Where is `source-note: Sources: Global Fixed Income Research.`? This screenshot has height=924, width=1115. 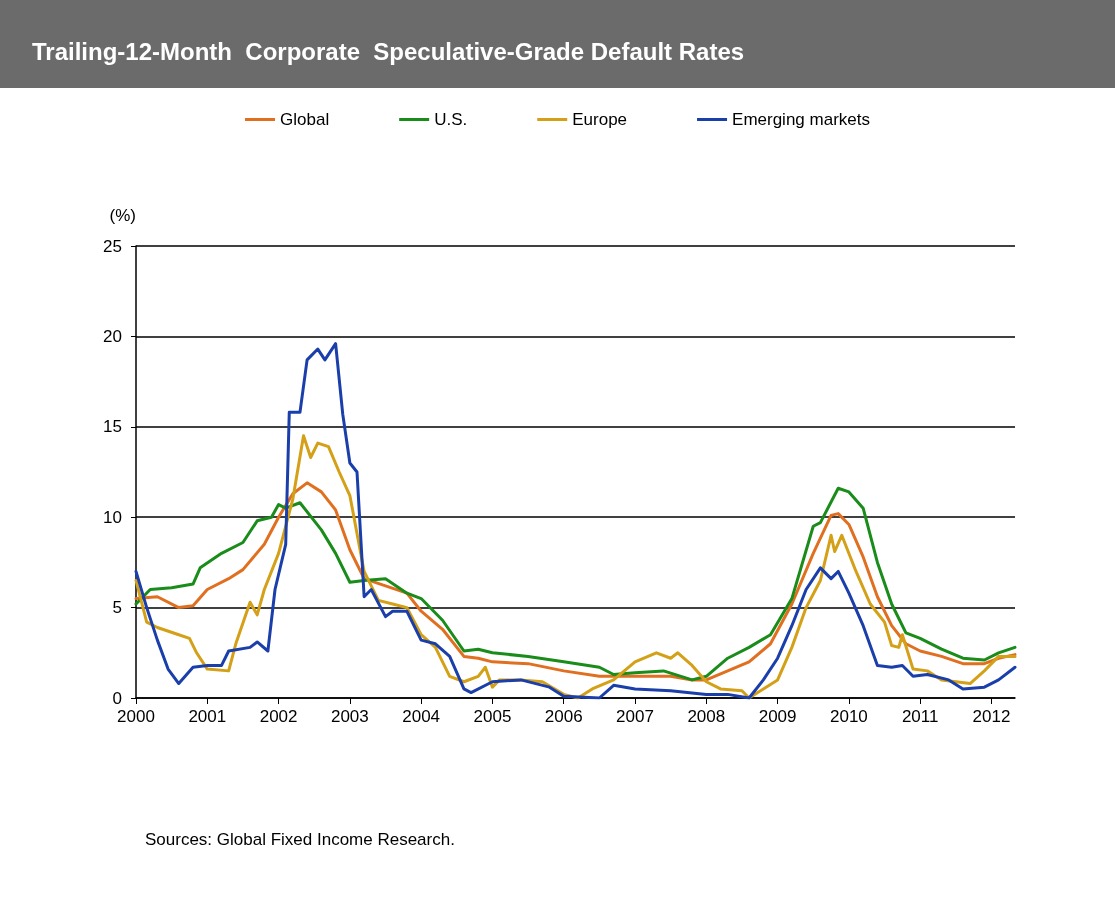
source-note: Sources: Global Fixed Income Research. is located at coordinates (300, 840).